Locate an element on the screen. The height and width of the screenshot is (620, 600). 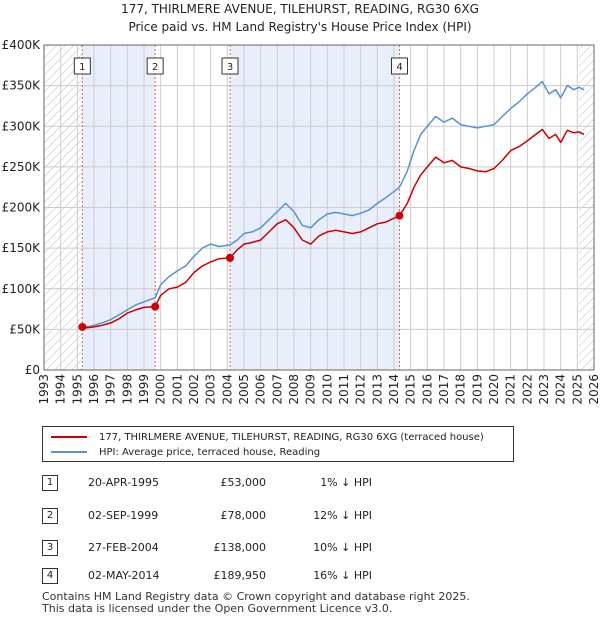
y-tick-label: £0 is located at coordinates (32, 370).